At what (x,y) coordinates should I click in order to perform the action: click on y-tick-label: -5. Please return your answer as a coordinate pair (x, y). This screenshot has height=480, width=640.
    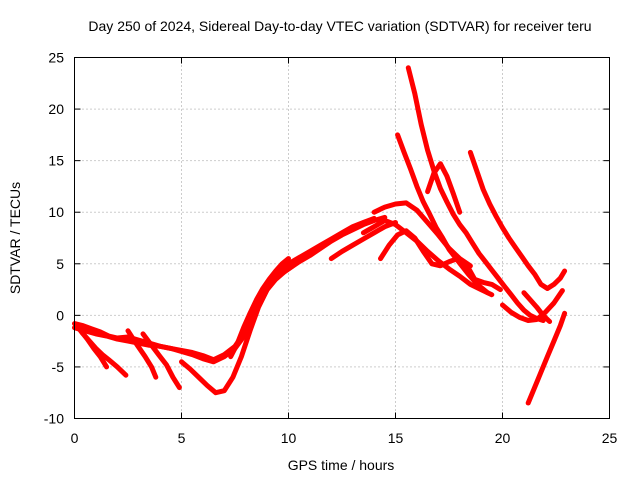
    Looking at the image, I should click on (58, 367).